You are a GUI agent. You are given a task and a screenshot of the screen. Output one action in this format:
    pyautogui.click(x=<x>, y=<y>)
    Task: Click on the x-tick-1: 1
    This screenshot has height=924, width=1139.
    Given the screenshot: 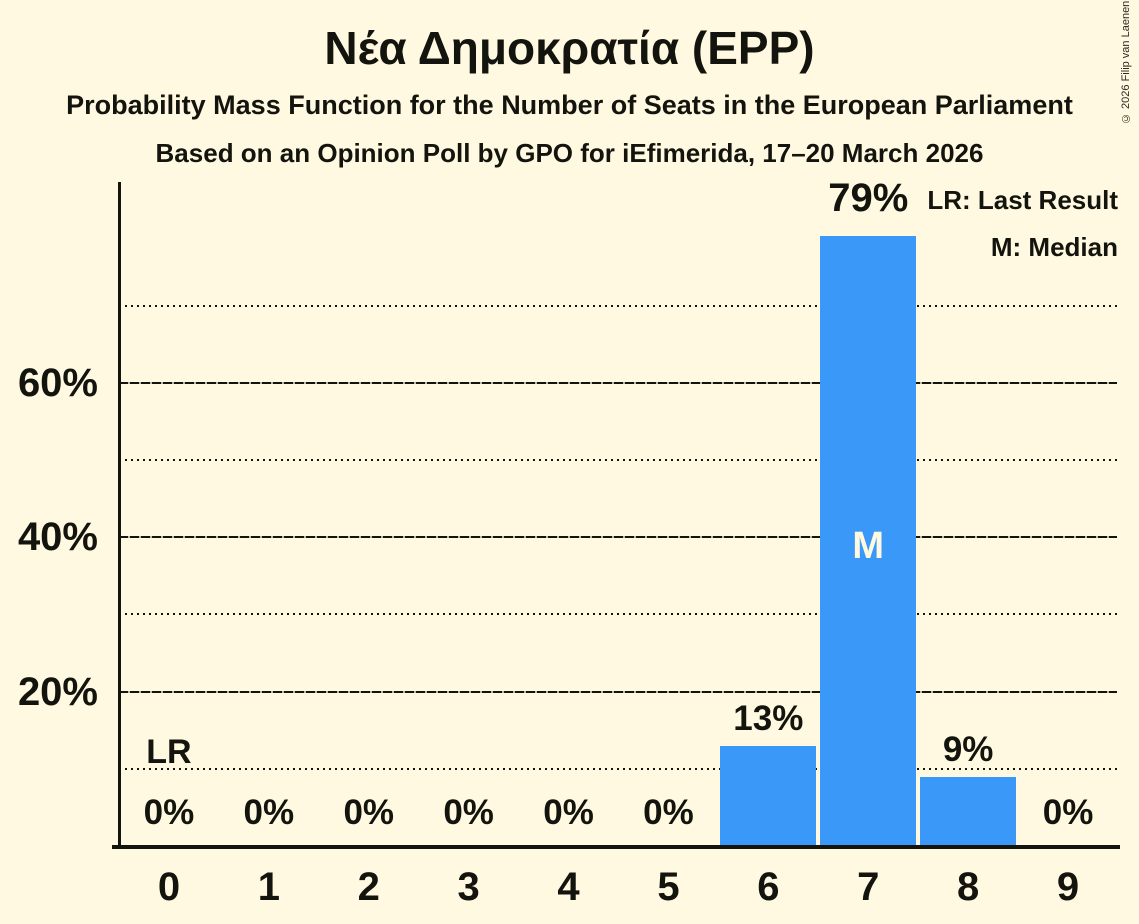 What is the action you would take?
    pyautogui.click(x=268, y=887)
    